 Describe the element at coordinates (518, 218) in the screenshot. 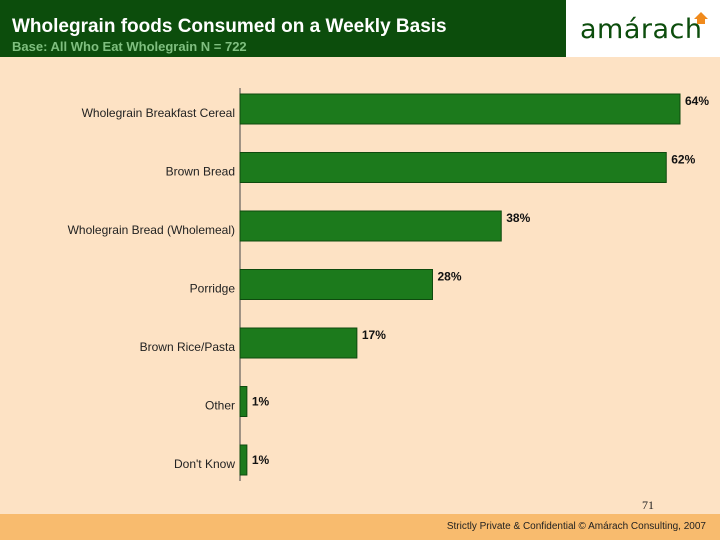

I see `value-label: 38%` at that location.